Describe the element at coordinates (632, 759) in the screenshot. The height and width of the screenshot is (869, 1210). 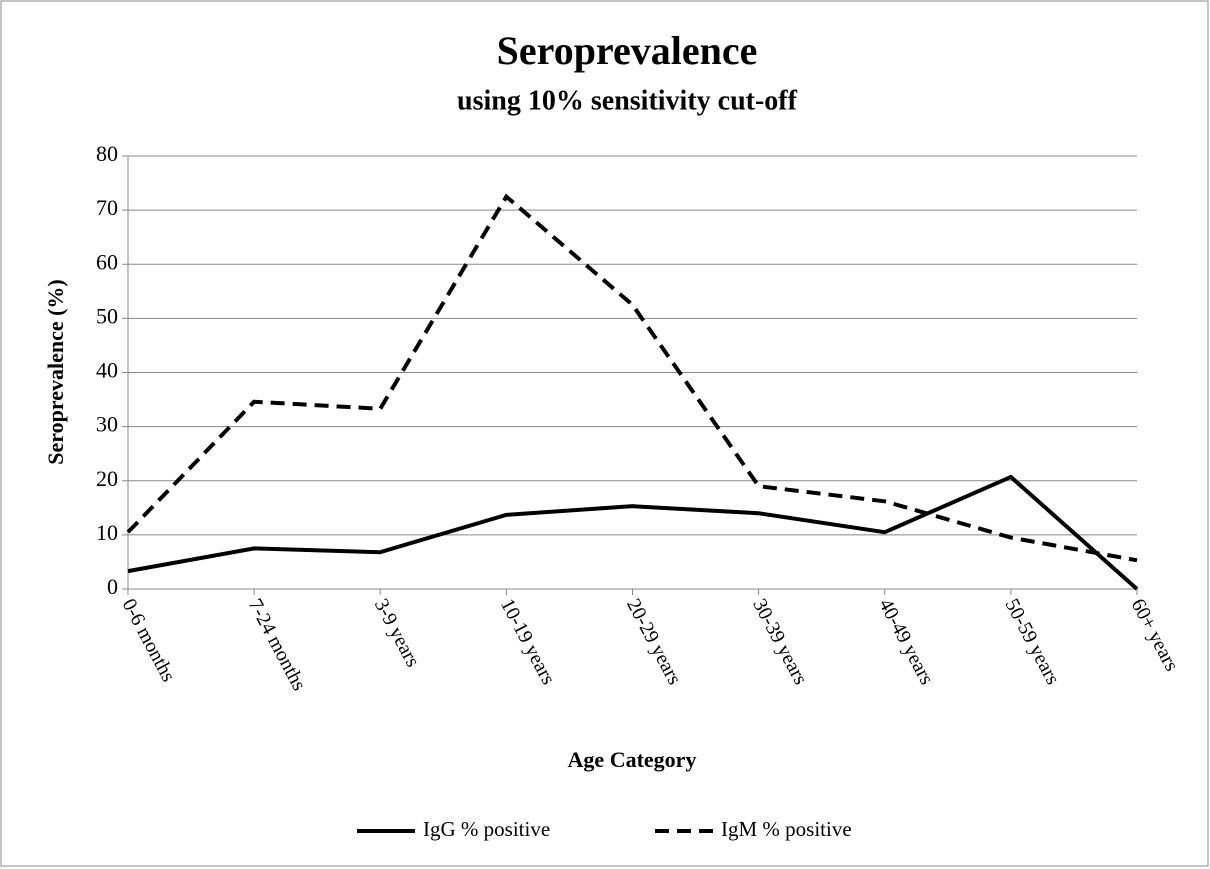
I see `x-axis-title: Age Category` at that location.